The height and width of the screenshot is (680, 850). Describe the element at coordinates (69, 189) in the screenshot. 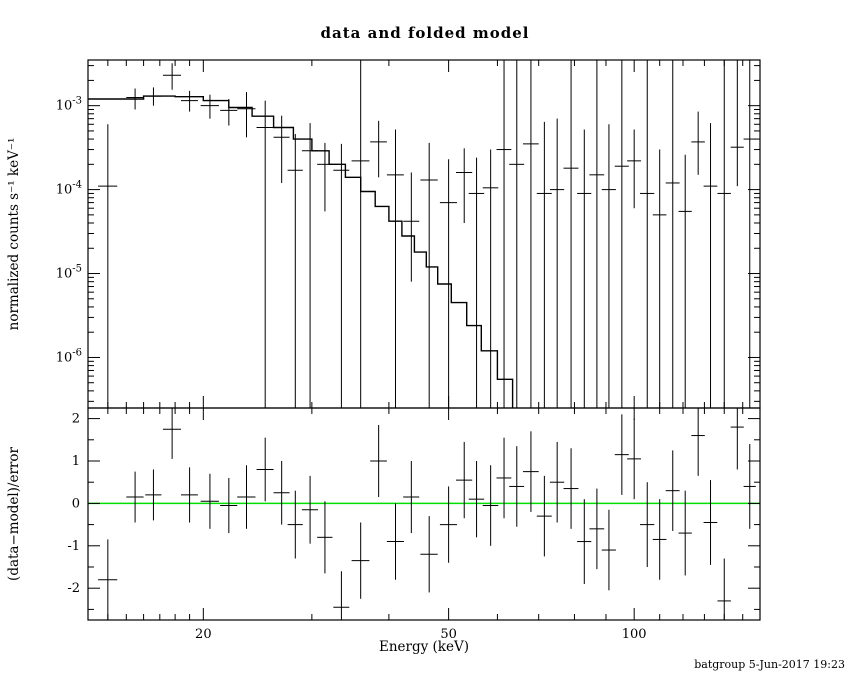

I see `svg-text: 10⁻⁴` at that location.